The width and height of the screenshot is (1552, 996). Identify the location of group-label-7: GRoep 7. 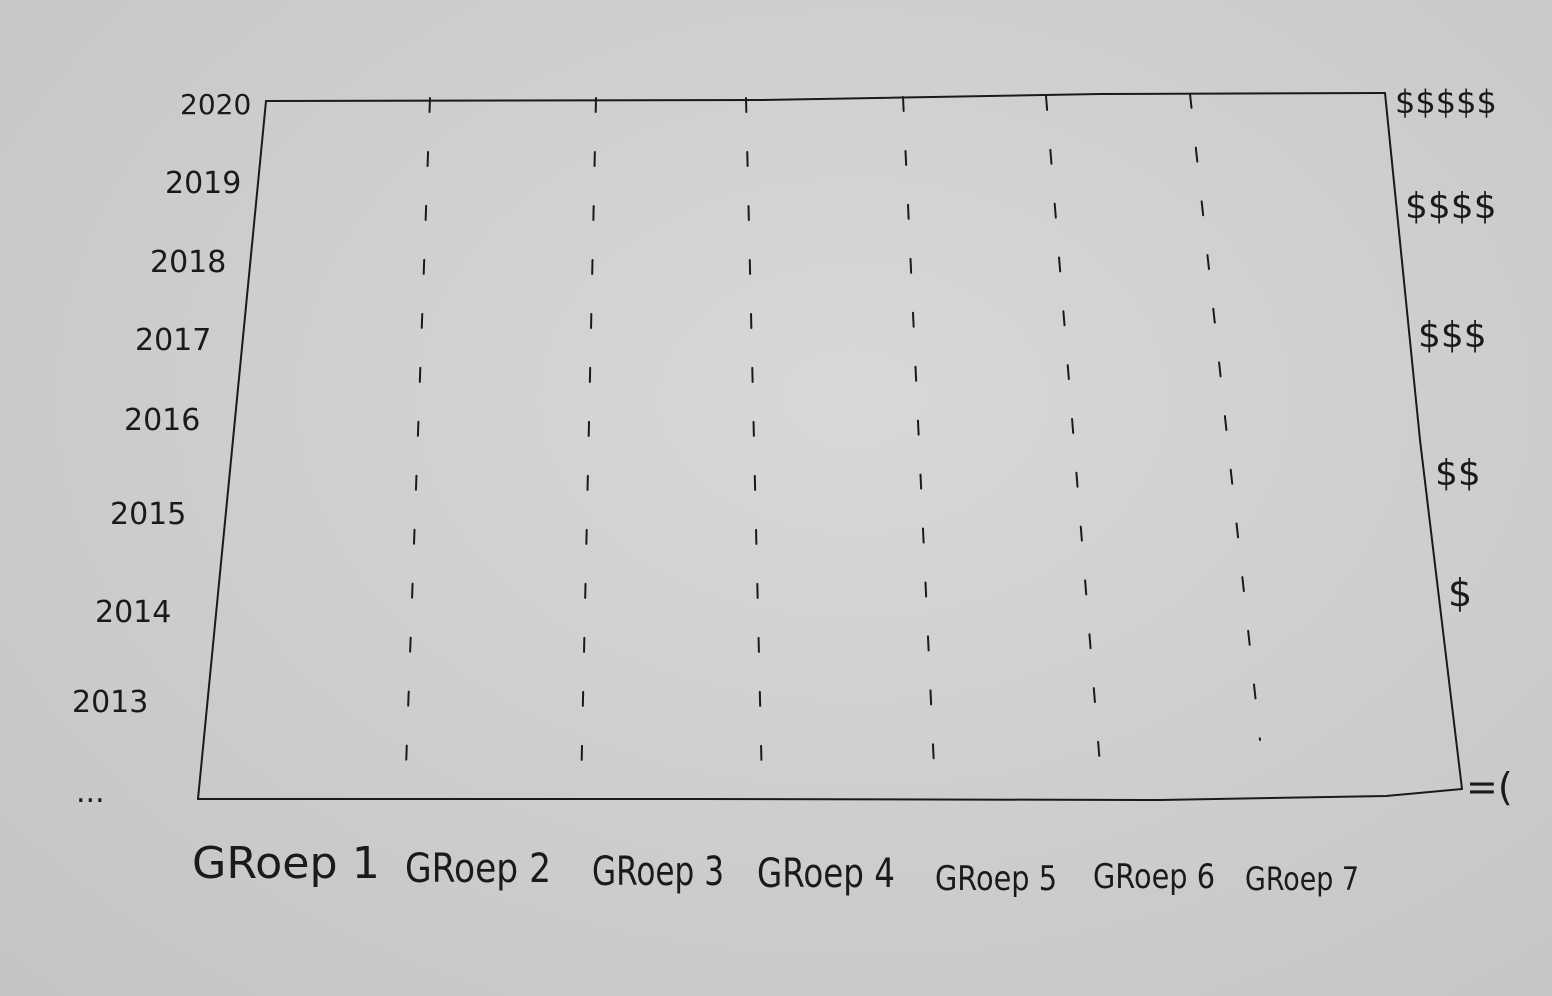
(1302, 879).